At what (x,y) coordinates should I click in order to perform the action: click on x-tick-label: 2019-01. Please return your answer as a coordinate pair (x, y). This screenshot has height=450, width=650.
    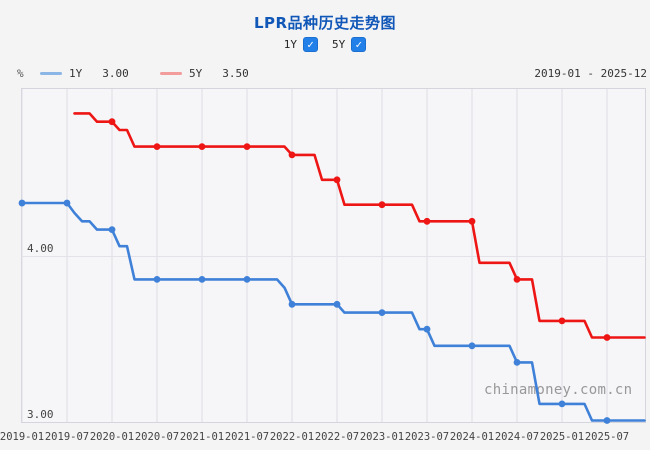
    Looking at the image, I should click on (22, 437).